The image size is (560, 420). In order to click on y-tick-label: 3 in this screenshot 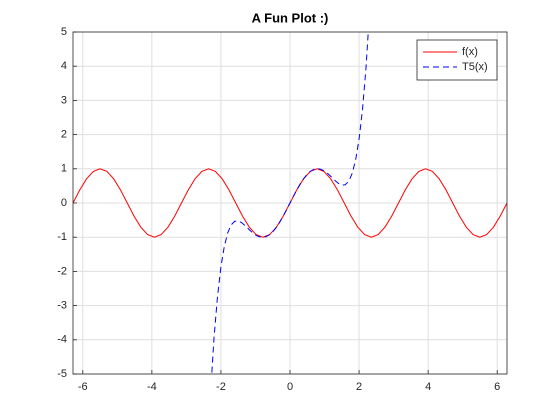, I will do `click(64, 100)`.